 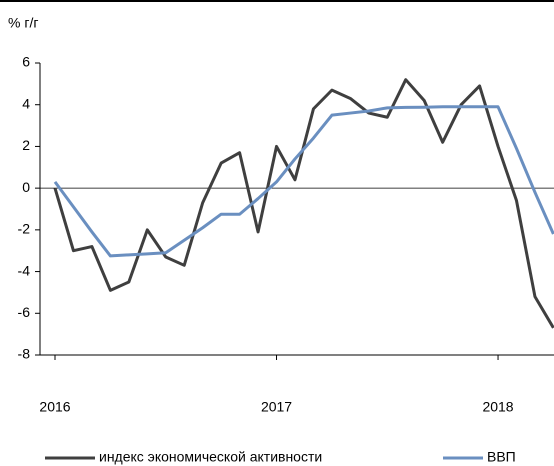 I want to click on y-axis-label: % г/г, so click(x=23, y=23).